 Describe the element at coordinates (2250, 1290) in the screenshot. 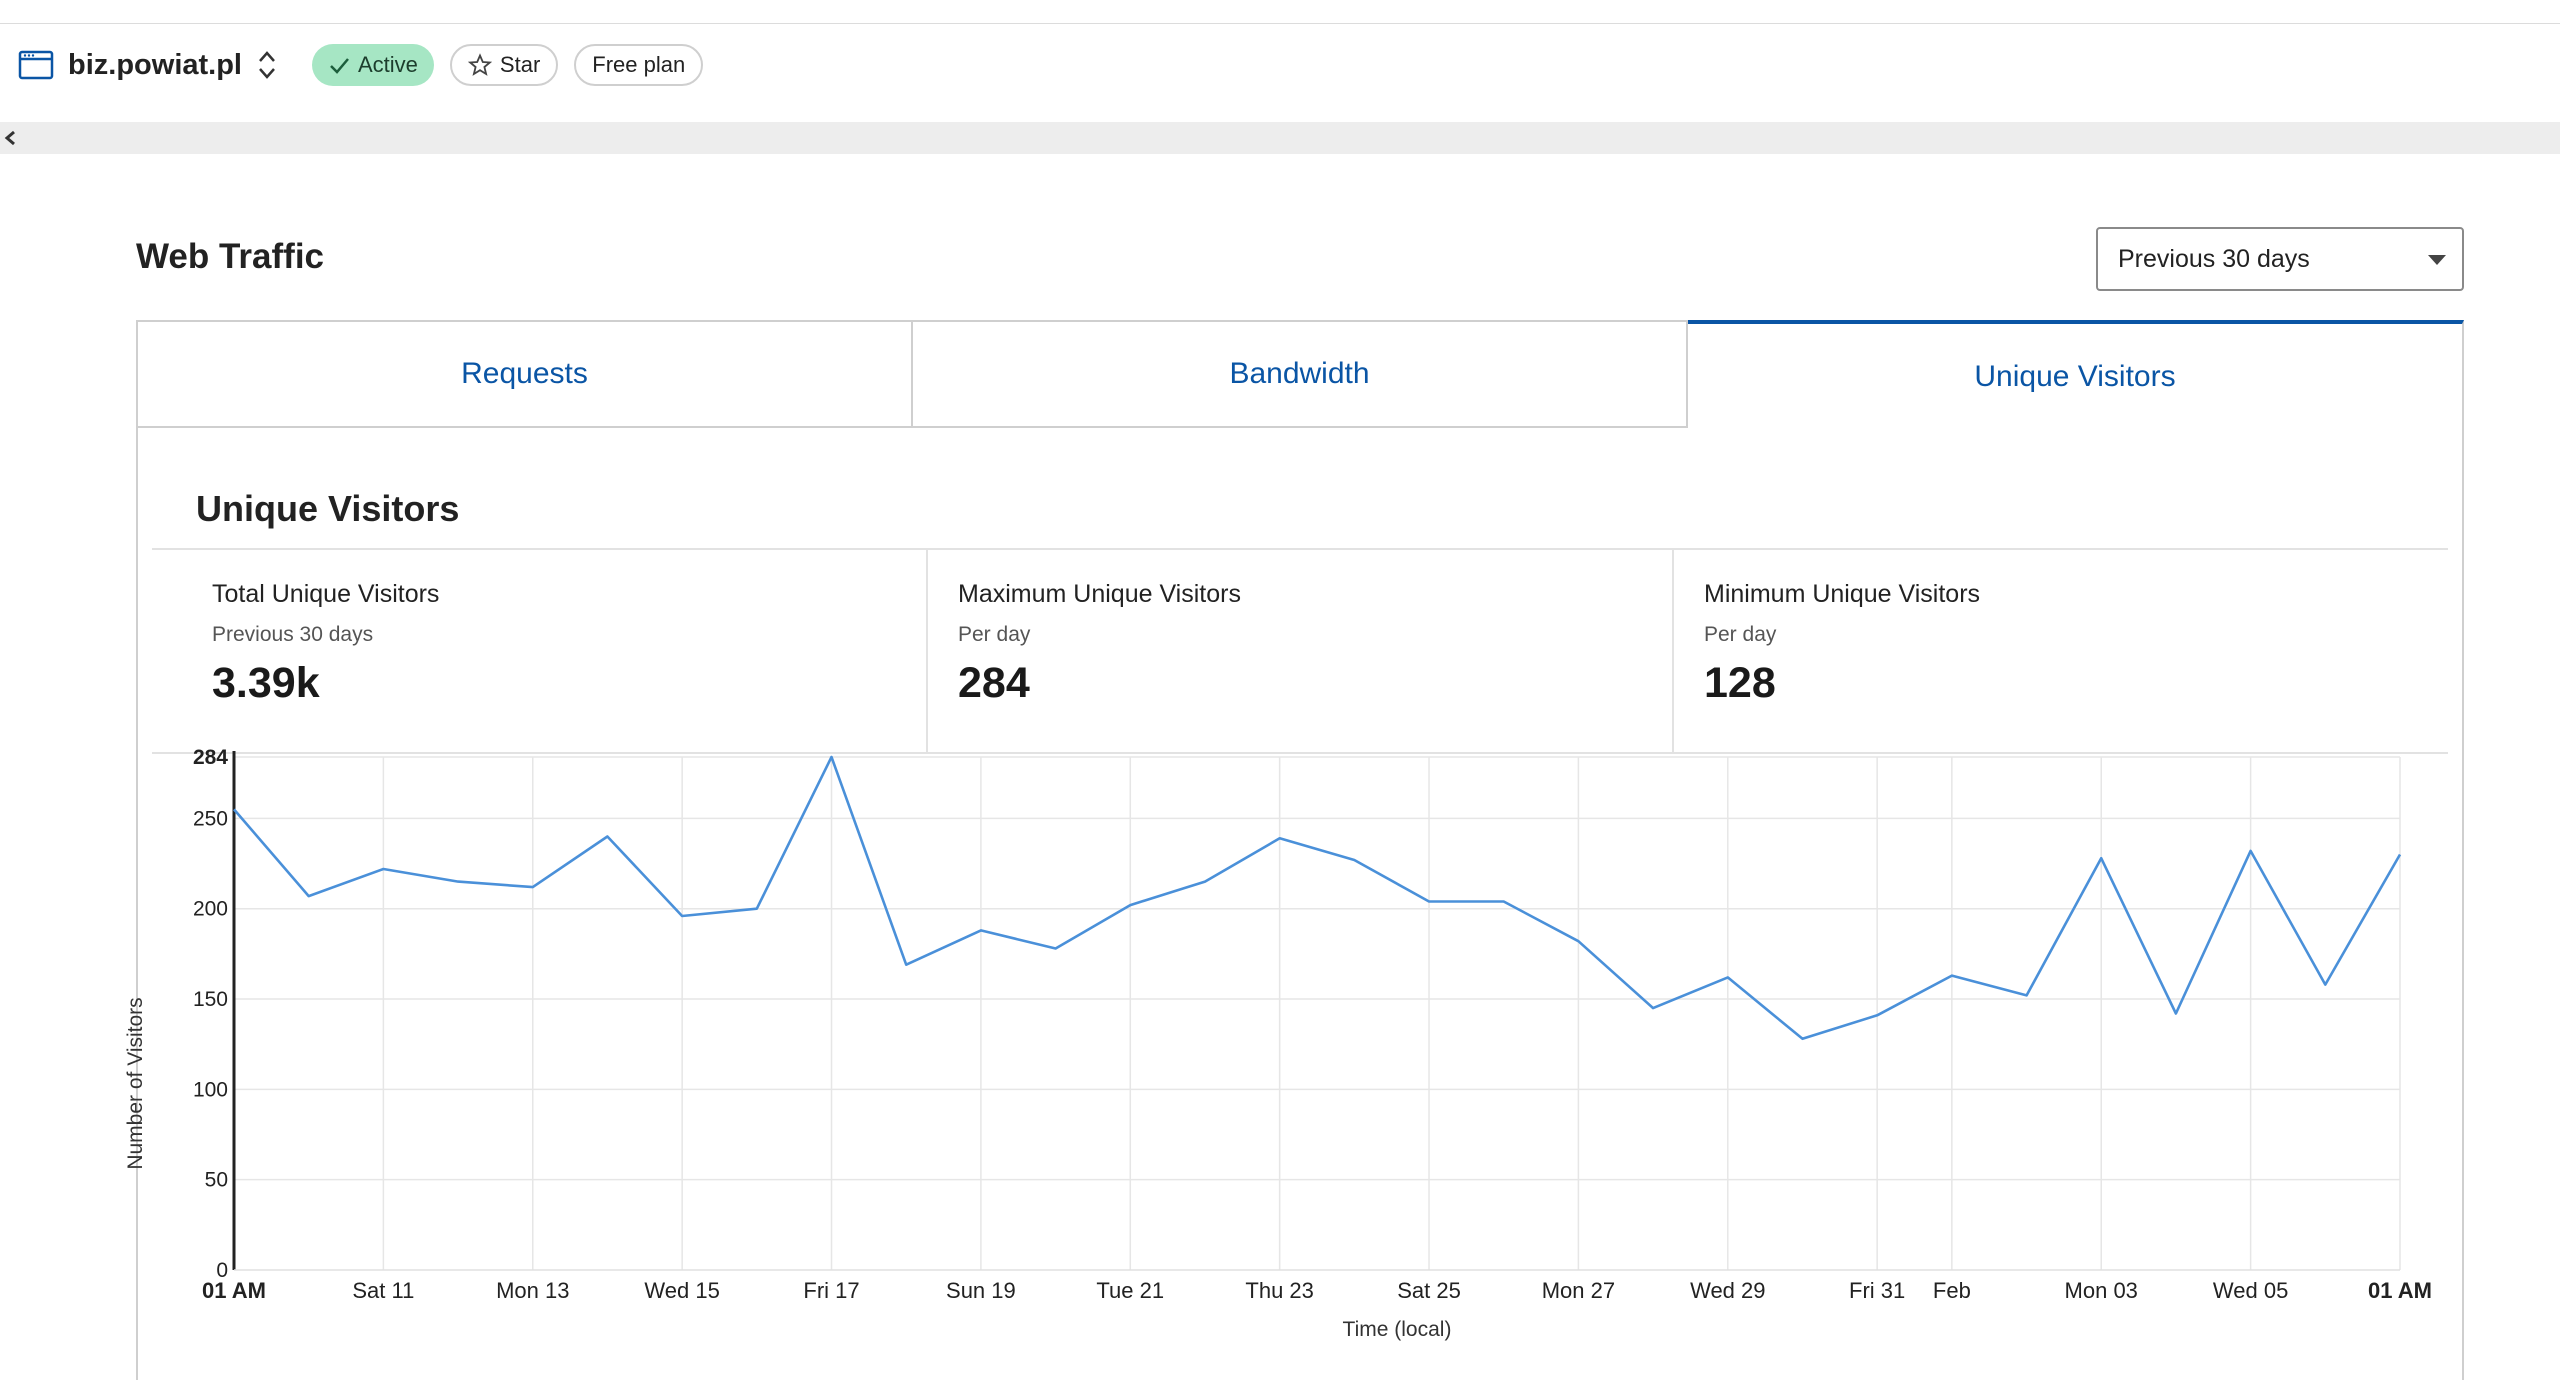

I see `x-tick-label: Wed 05` at that location.